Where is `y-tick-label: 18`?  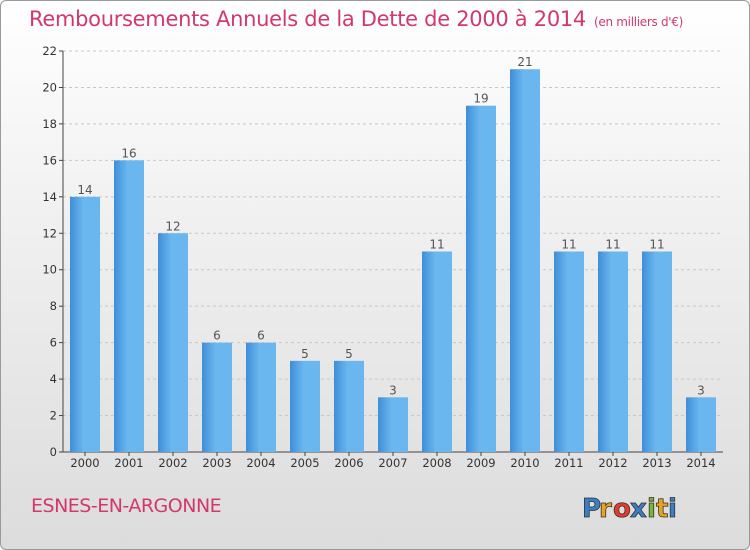
y-tick-label: 18 is located at coordinates (49, 124).